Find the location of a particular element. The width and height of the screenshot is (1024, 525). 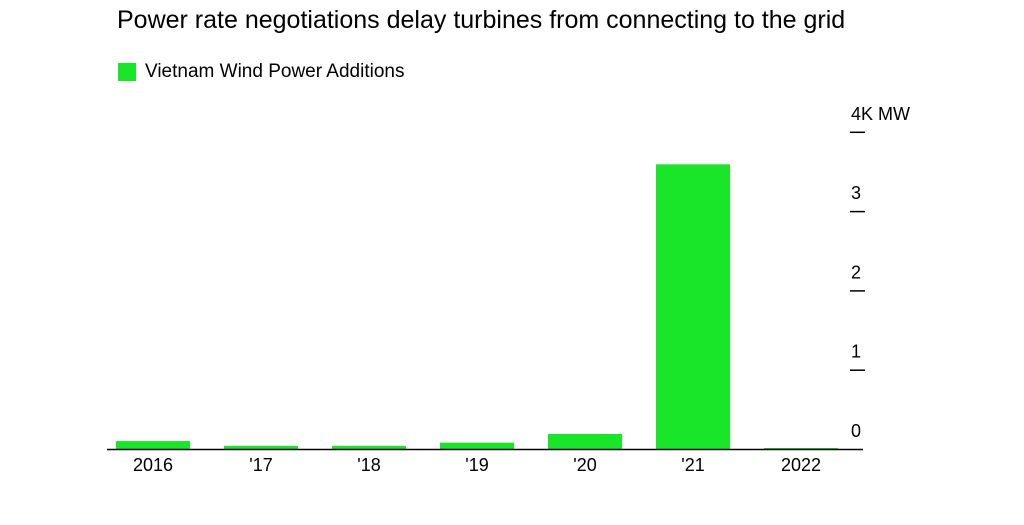

legend-swatch is located at coordinates (127, 72).